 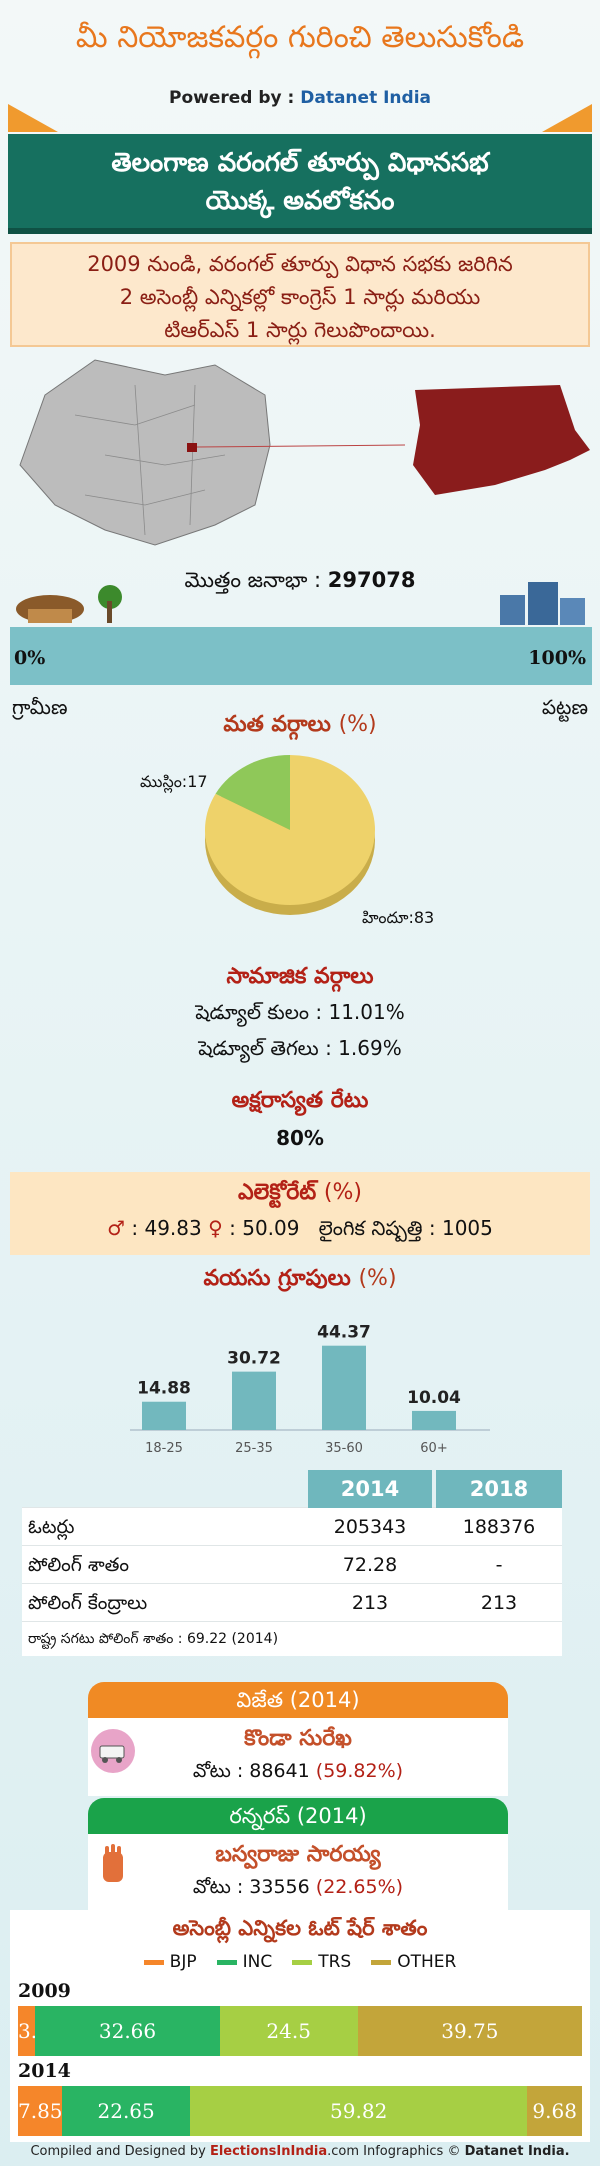 I want to click on age-title-text: వయసు గ్రూపులు, so click(x=277, y=1278).